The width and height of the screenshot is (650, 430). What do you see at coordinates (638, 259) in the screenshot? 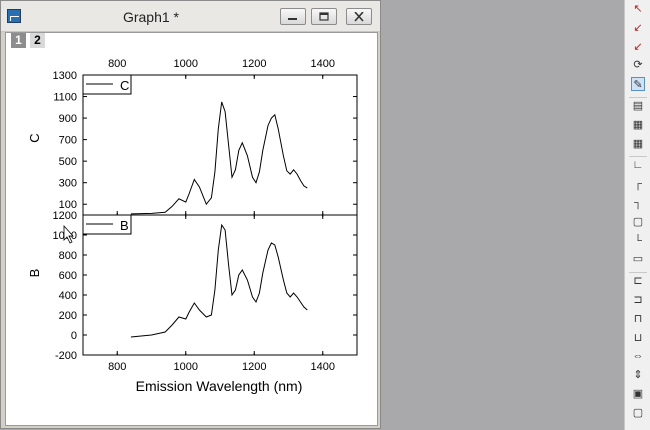
I see `axis-misc-icon: ▭` at bounding box center [638, 259].